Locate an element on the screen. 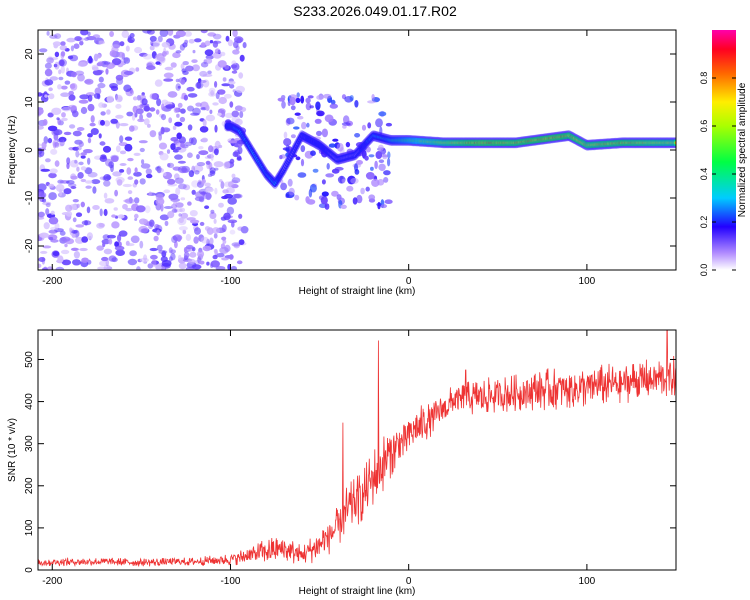 This screenshot has height=600, width=750. snr-y-tick-label: 0 is located at coordinates (29, 570).